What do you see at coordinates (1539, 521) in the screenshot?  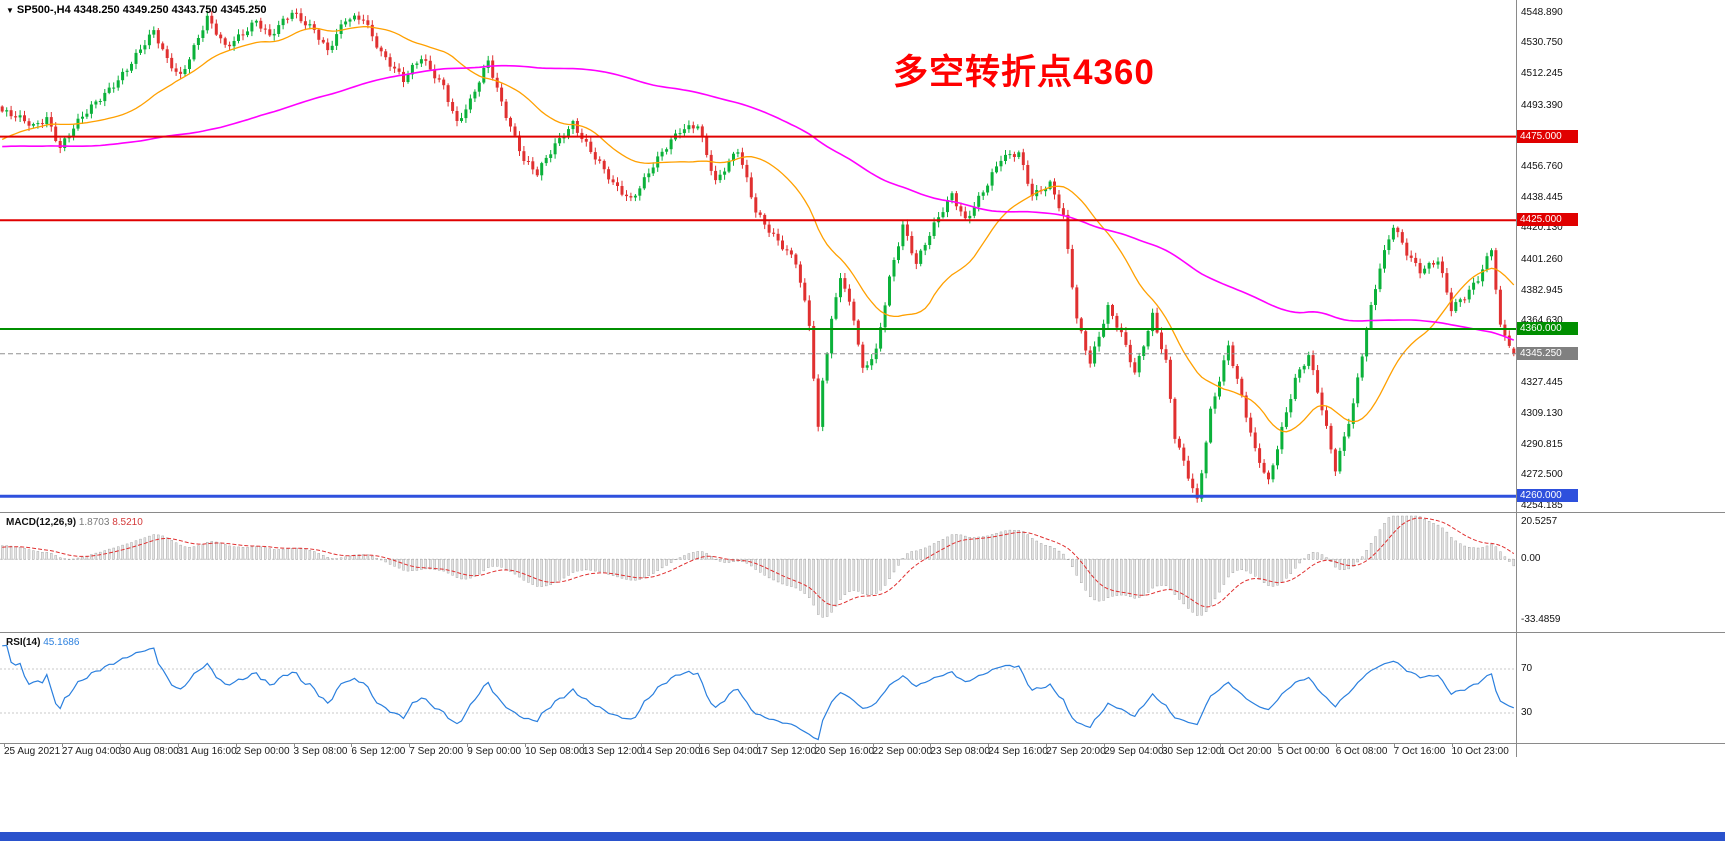 I see `macd-axis-label: 20.5257` at bounding box center [1539, 521].